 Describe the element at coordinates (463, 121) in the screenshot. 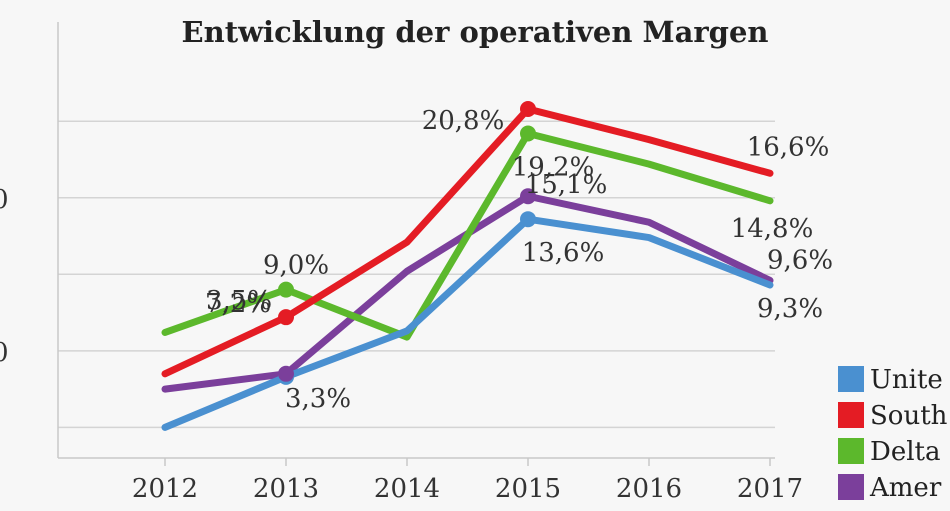

I see `data-label-south-2015: 20,8%` at that location.